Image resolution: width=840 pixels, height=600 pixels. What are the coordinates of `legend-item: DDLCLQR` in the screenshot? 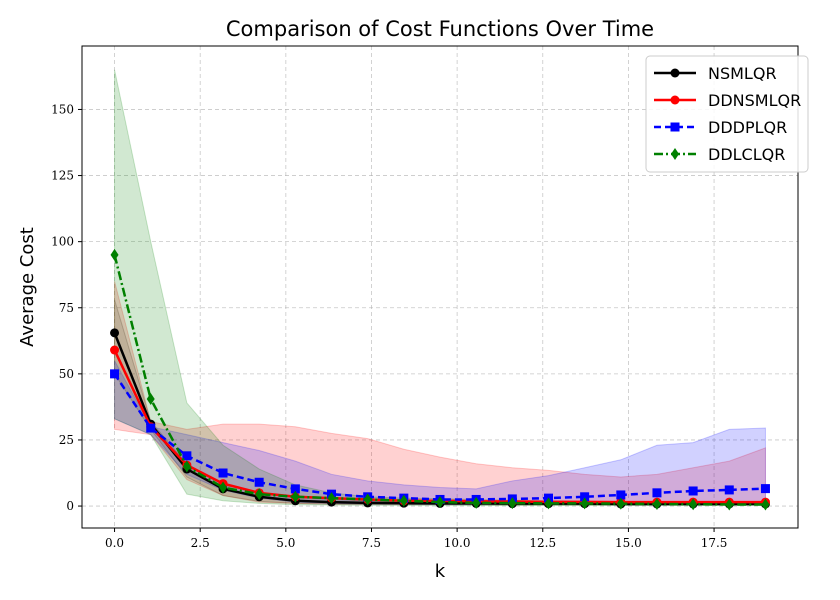 It's located at (719, 154).